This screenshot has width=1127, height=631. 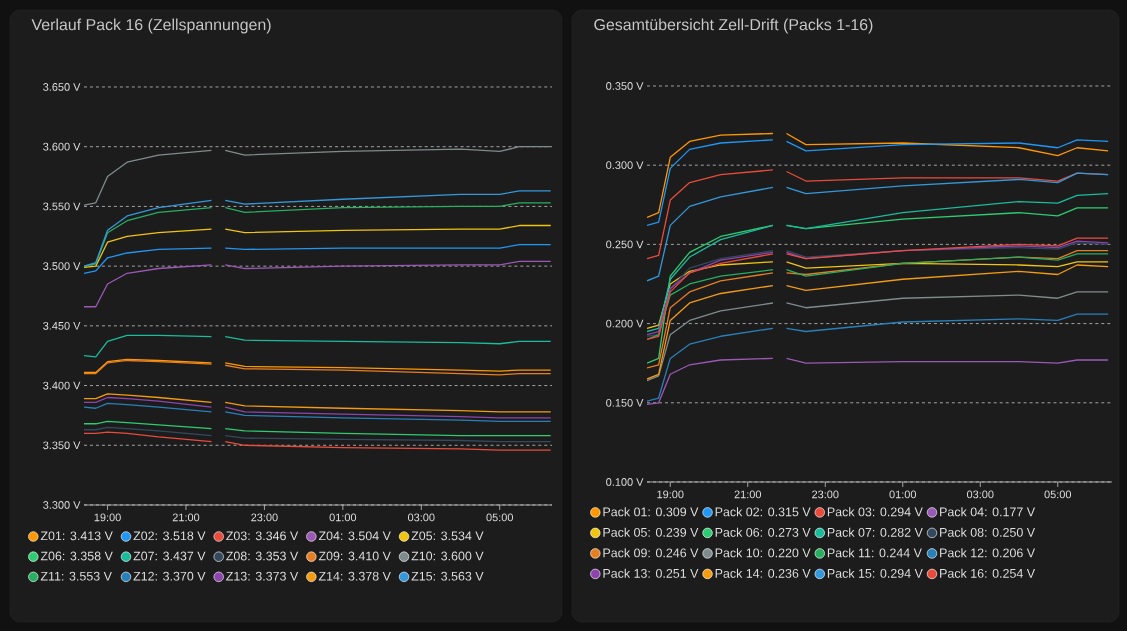 What do you see at coordinates (62, 505) in the screenshot?
I see `y-tick-label: 3.300 V` at bounding box center [62, 505].